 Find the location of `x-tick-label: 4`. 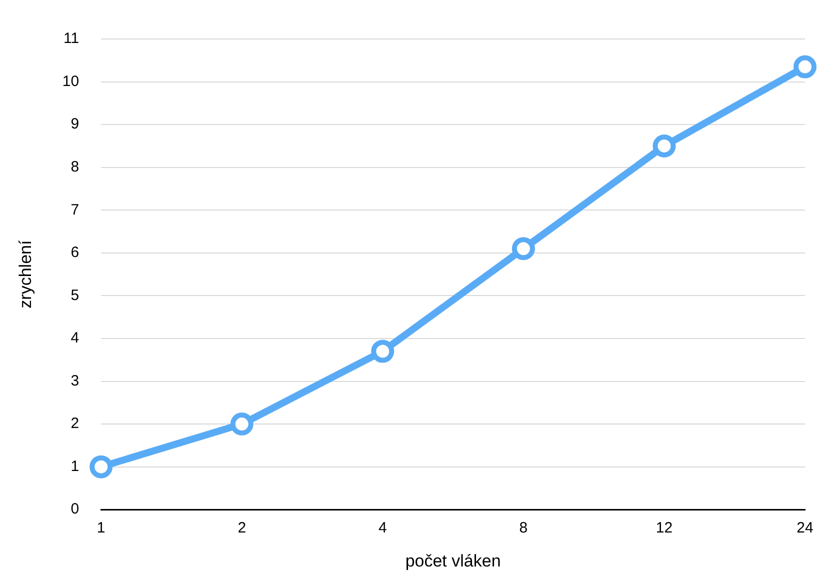

x-tick-label: 4 is located at coordinates (382, 528).